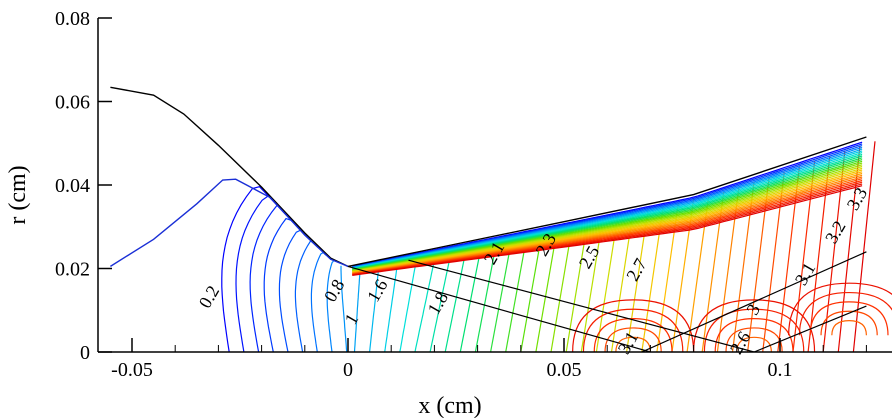 The height and width of the screenshot is (418, 892). What do you see at coordinates (449, 405) in the screenshot?
I see `x-axis-title: x (cm)` at bounding box center [449, 405].